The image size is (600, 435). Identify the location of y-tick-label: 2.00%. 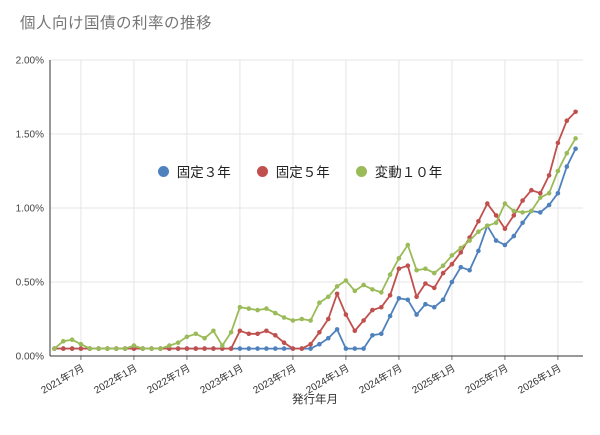
(30, 61).